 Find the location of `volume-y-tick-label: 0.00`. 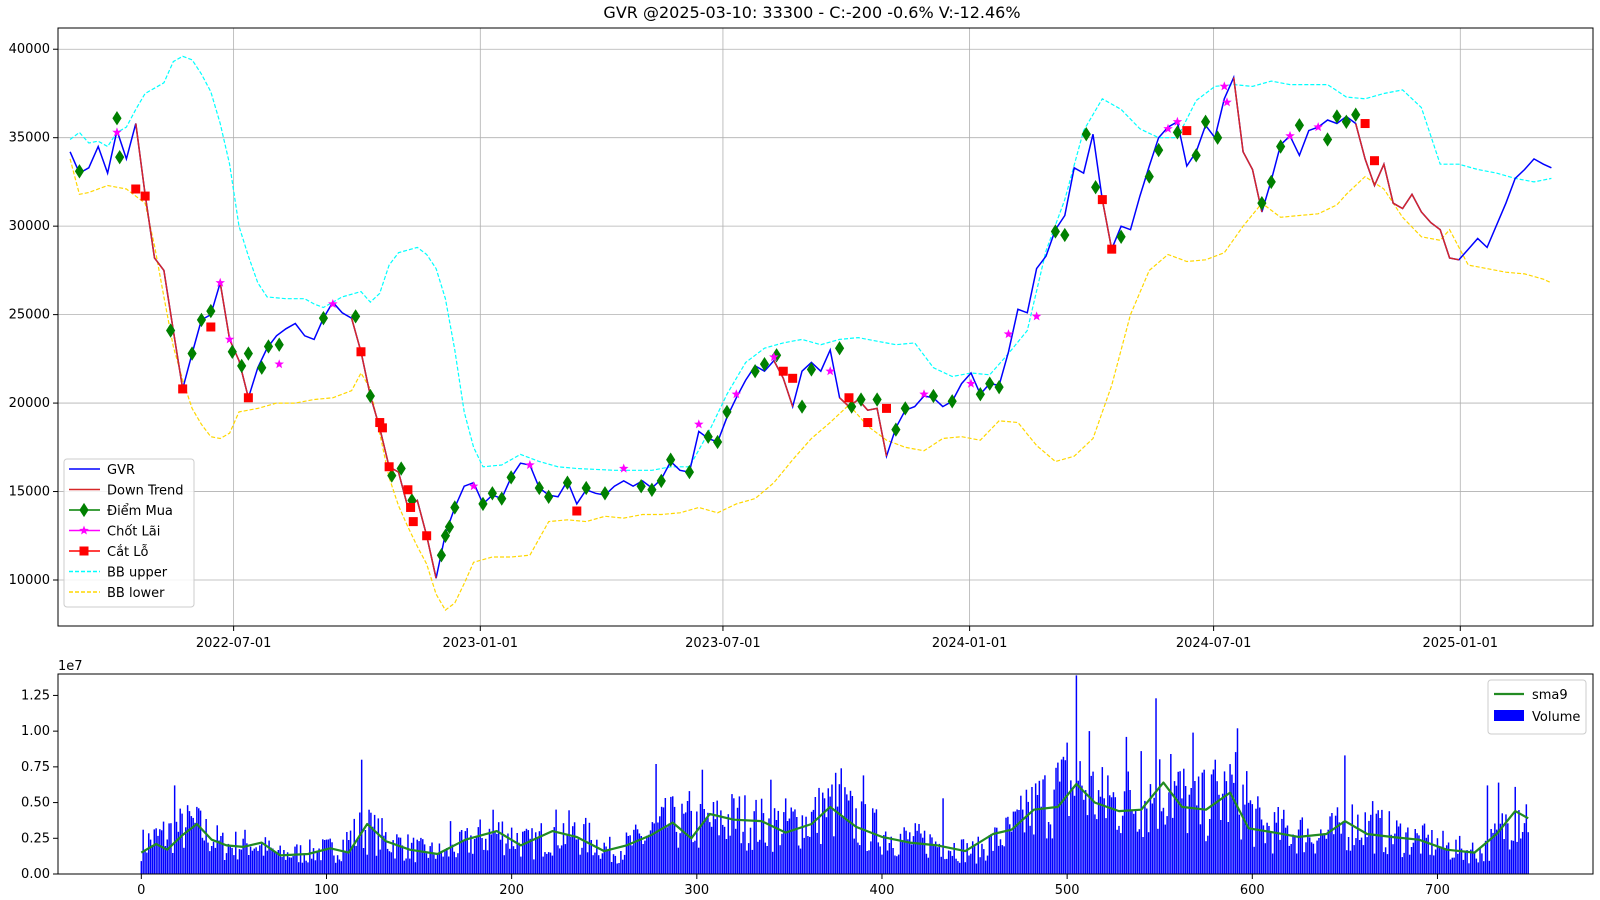

volume-y-tick-label: 0.00 is located at coordinates (35, 874).